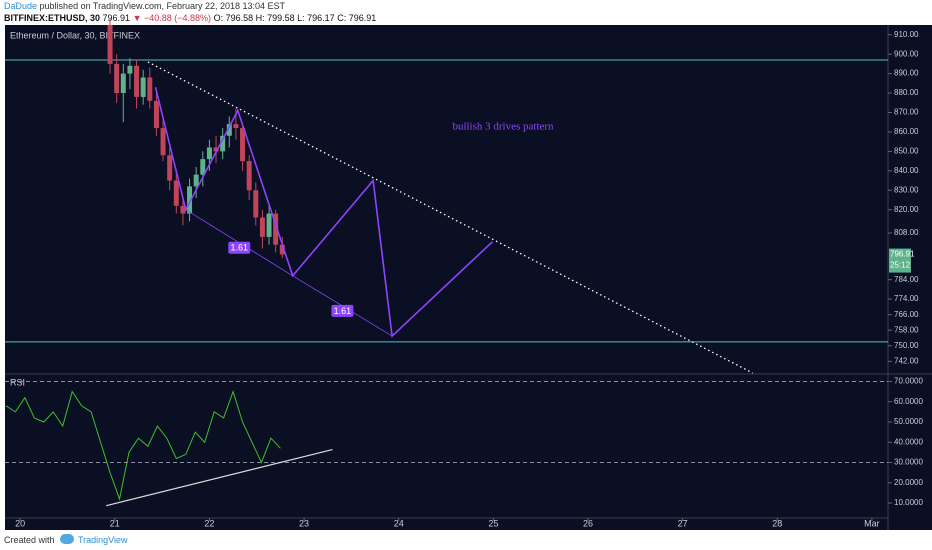 This screenshot has width=932, height=550. What do you see at coordinates (683, 523) in the screenshot?
I see `x-tick-label: 27` at bounding box center [683, 523].